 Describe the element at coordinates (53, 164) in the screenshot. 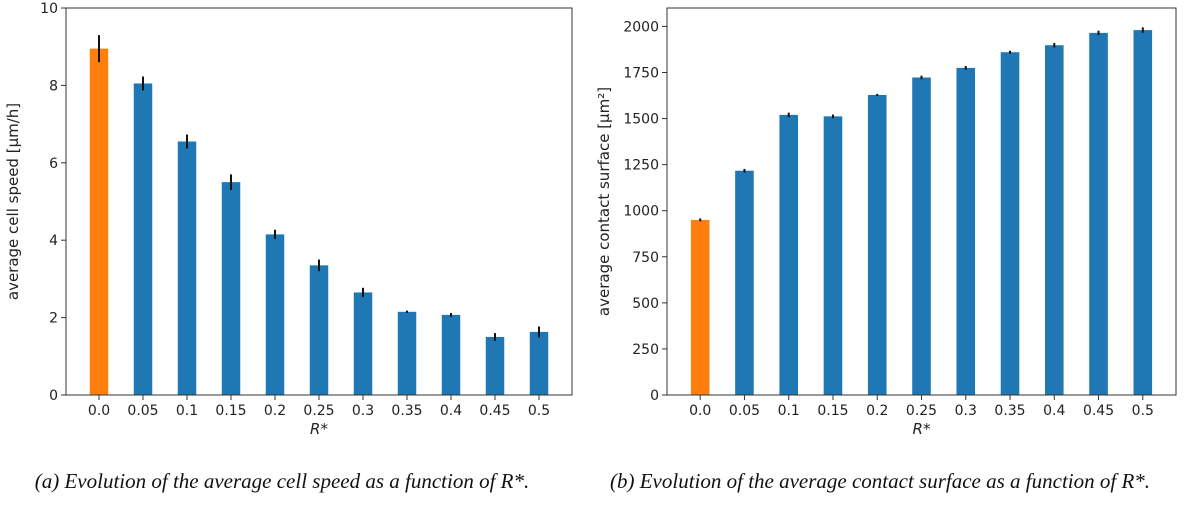

I see `y-tick-label-a-3: 6` at that location.